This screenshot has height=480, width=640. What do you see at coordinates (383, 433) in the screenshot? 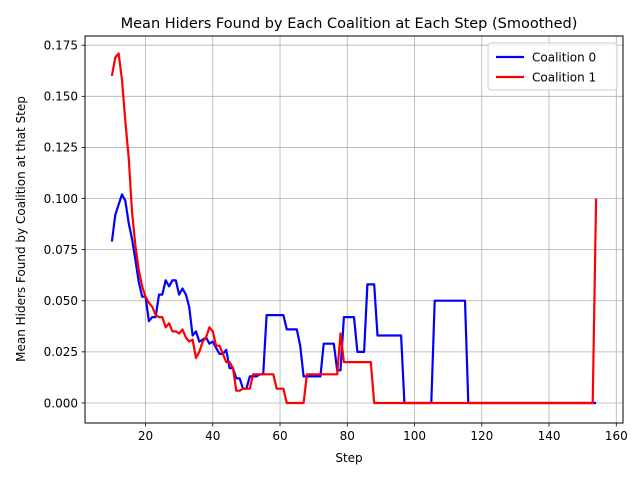
I see `x-axis-ticks: 20 40 60 80 100 120 140 160` at bounding box center [383, 433].